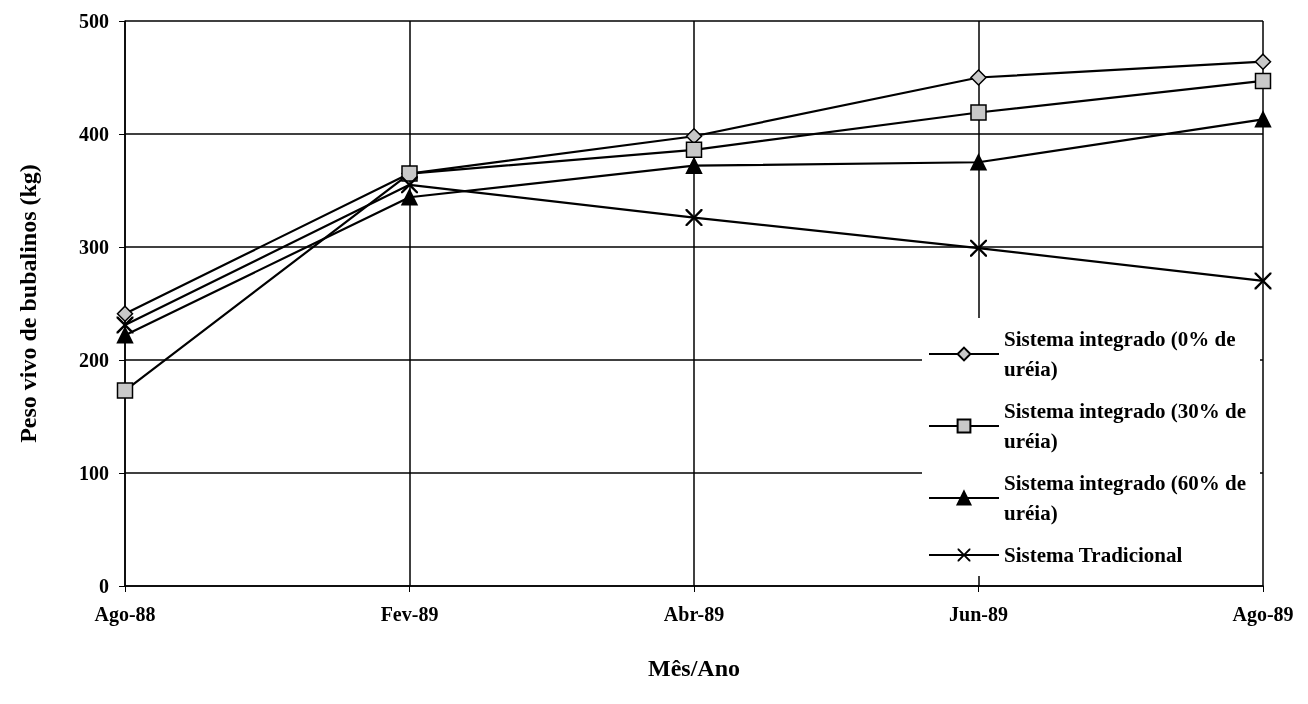 This screenshot has height=704, width=1308. What do you see at coordinates (694, 614) in the screenshot?
I see `x-tick-label: Abr-89` at bounding box center [694, 614].